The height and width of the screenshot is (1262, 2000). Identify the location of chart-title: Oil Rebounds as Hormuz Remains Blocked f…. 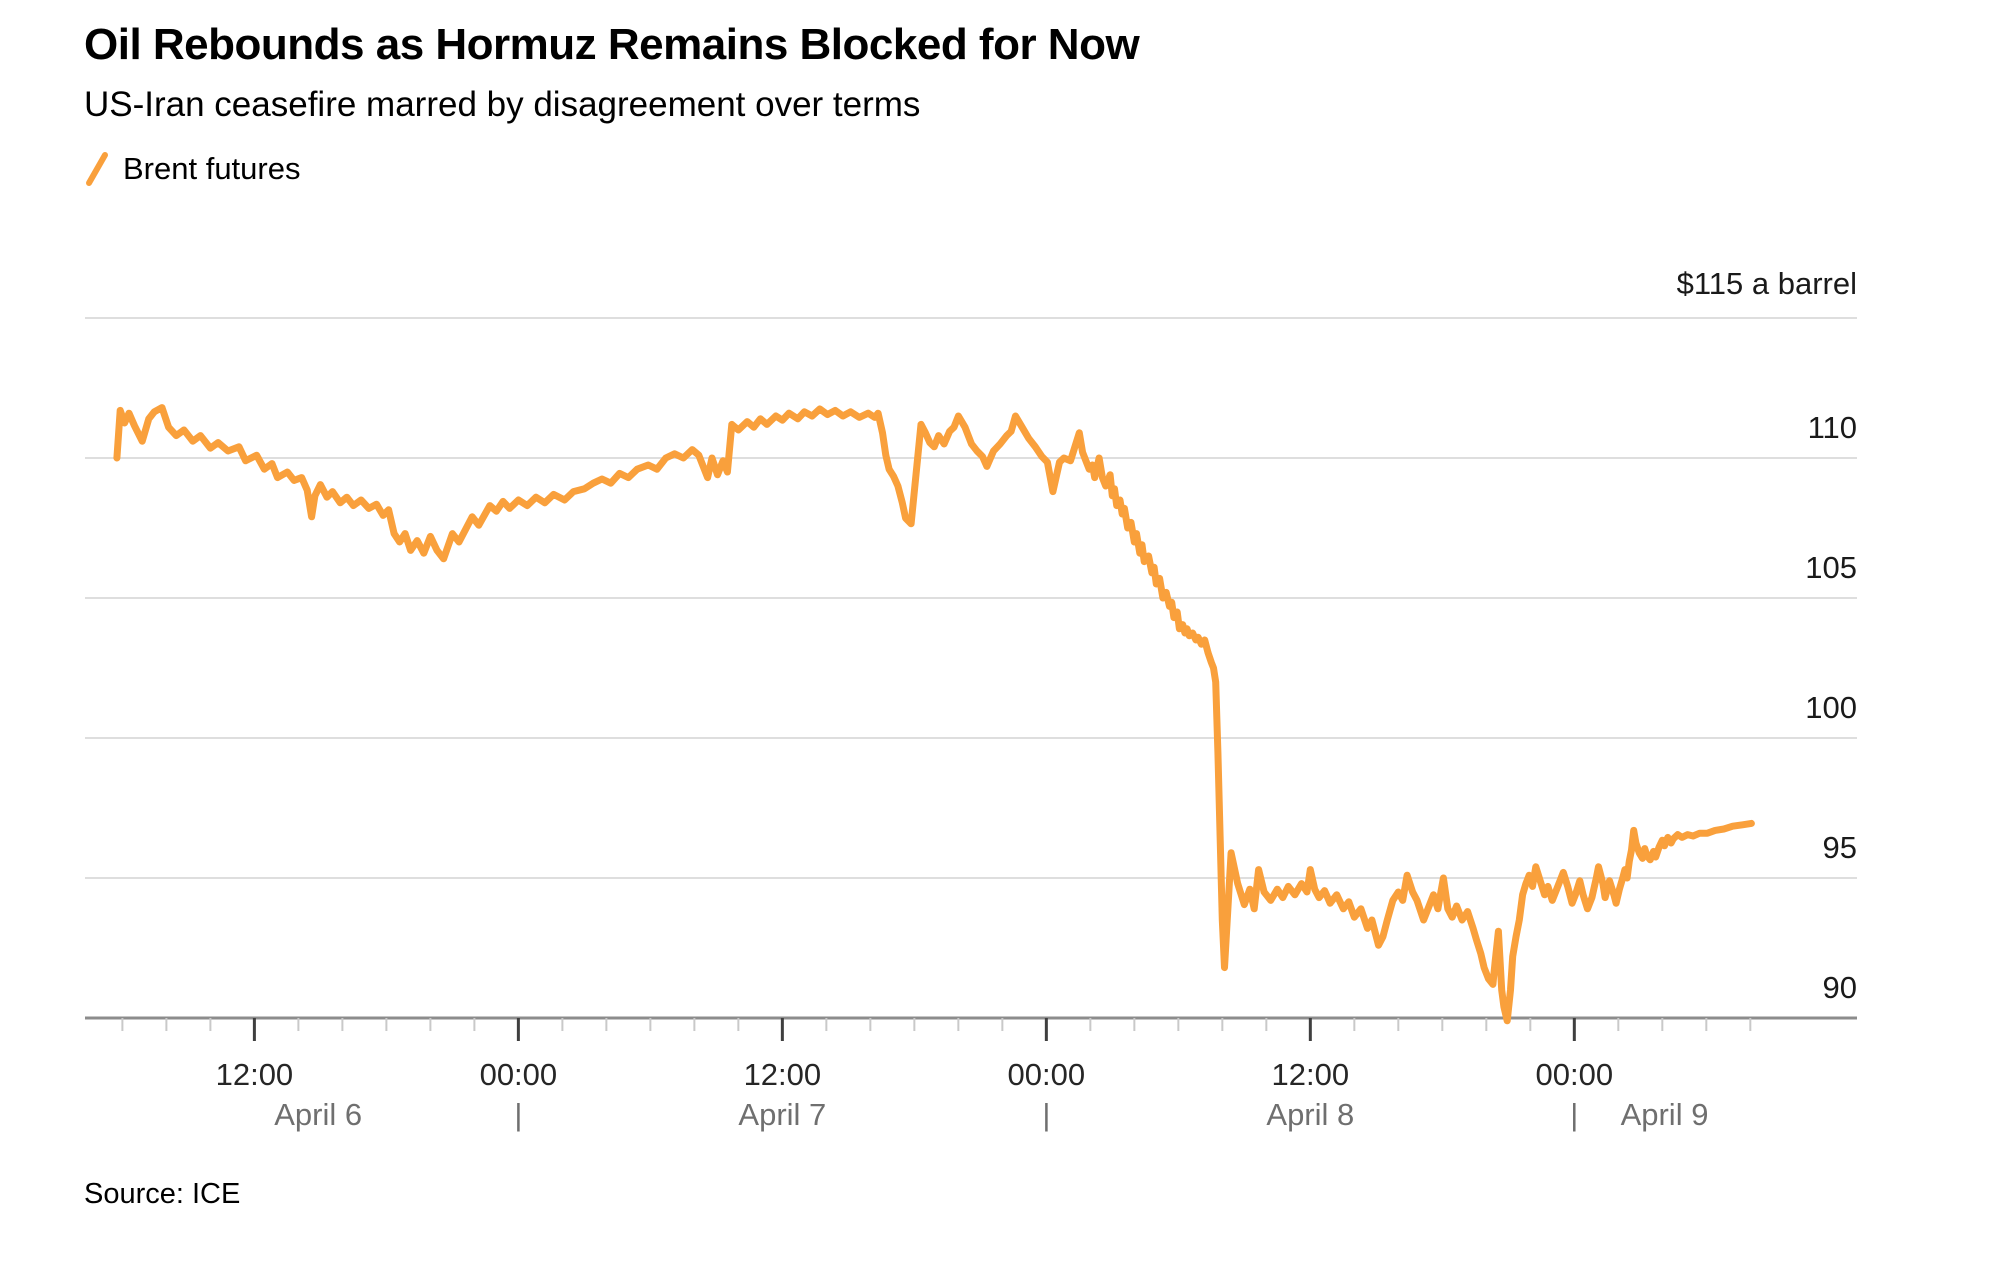
(612, 44).